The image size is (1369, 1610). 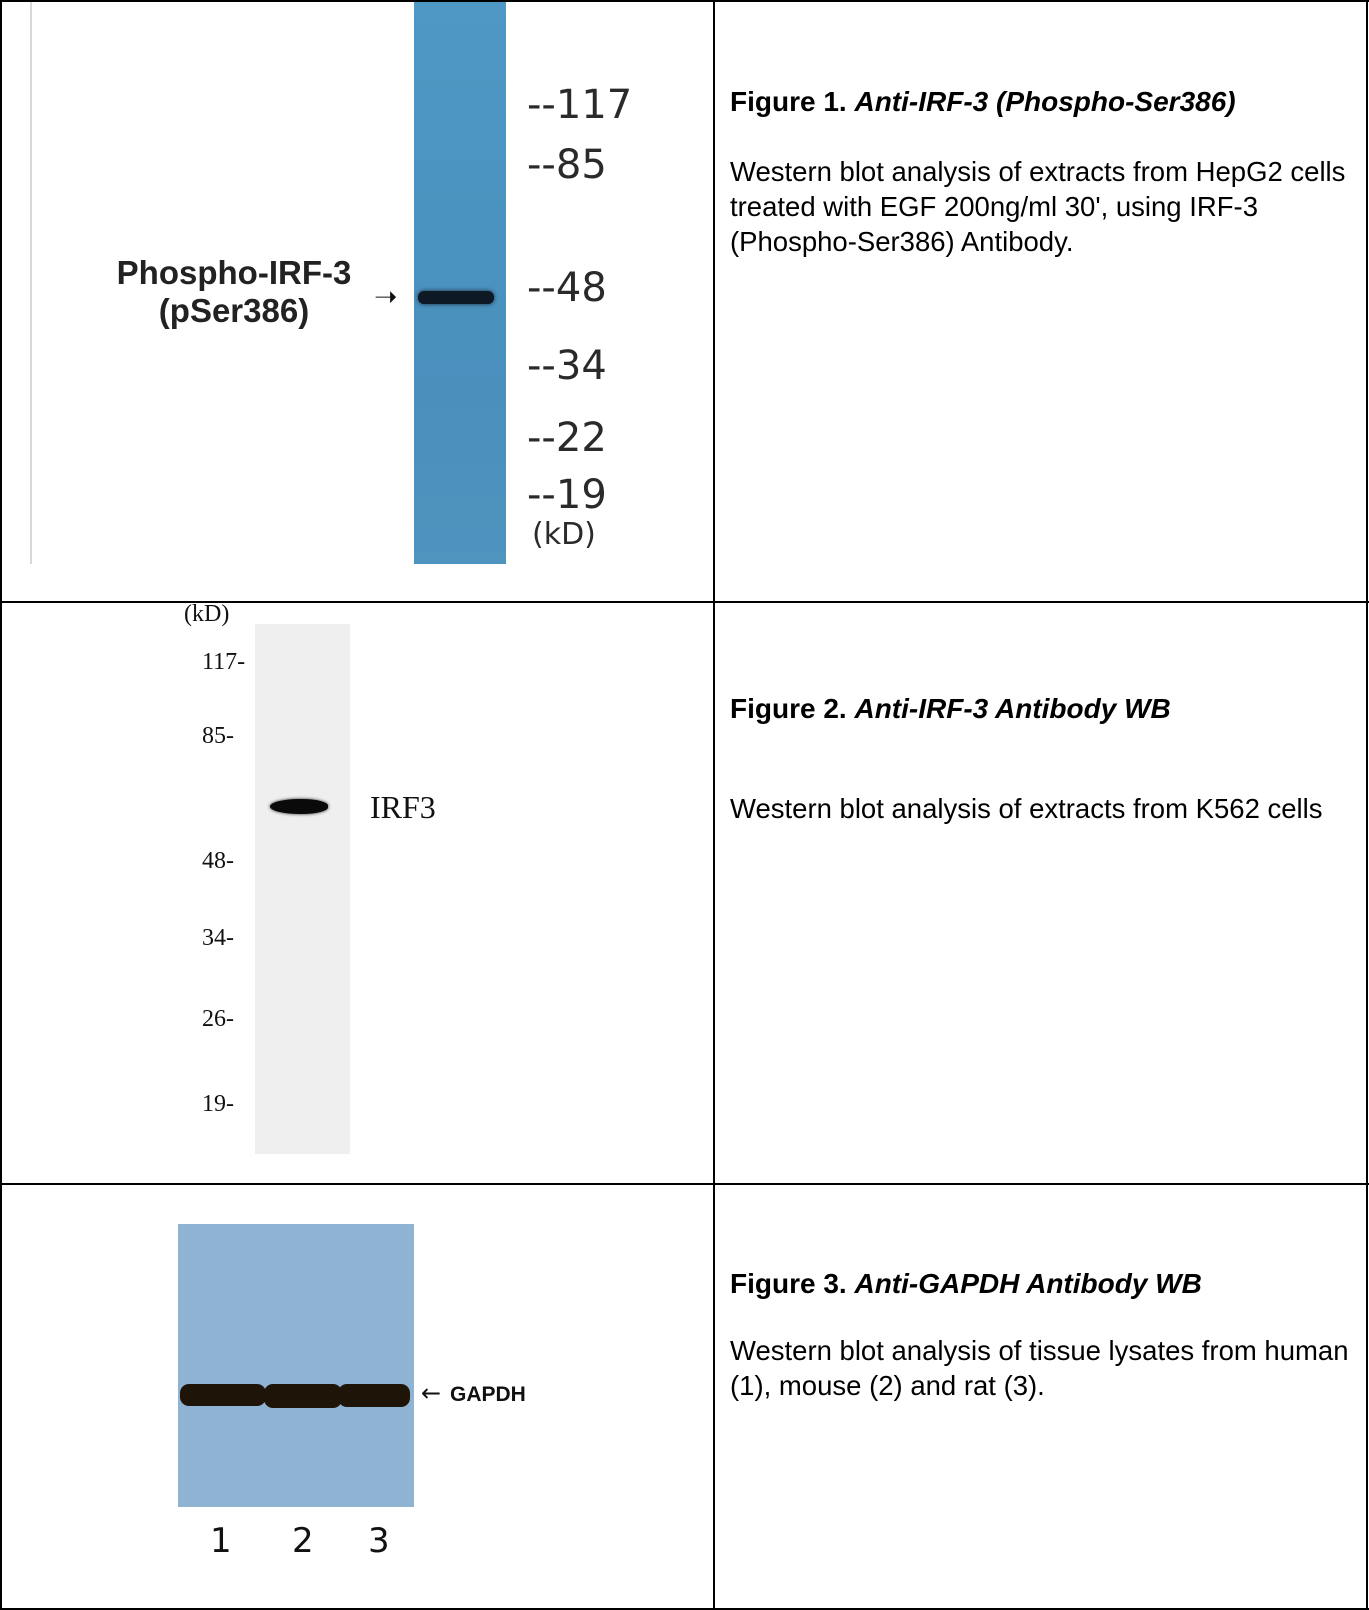 I want to click on figure-1-marker-48: --48, so click(x=567, y=288).